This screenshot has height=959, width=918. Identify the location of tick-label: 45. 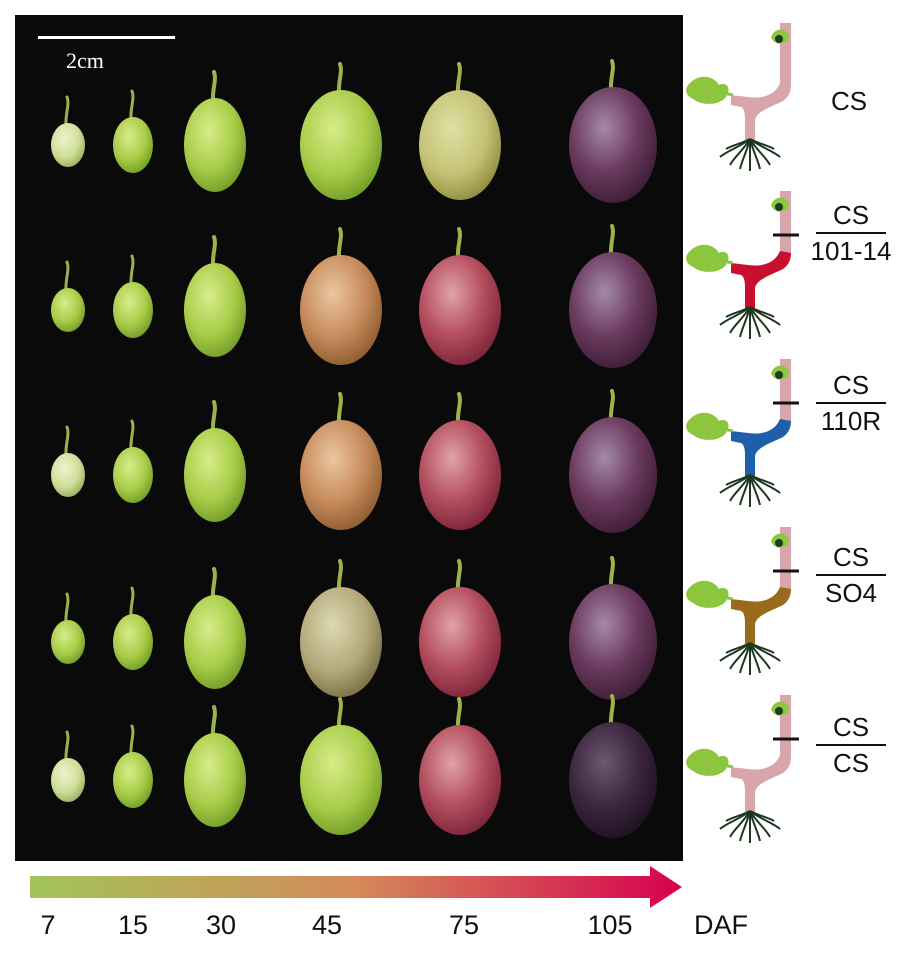
(327, 925).